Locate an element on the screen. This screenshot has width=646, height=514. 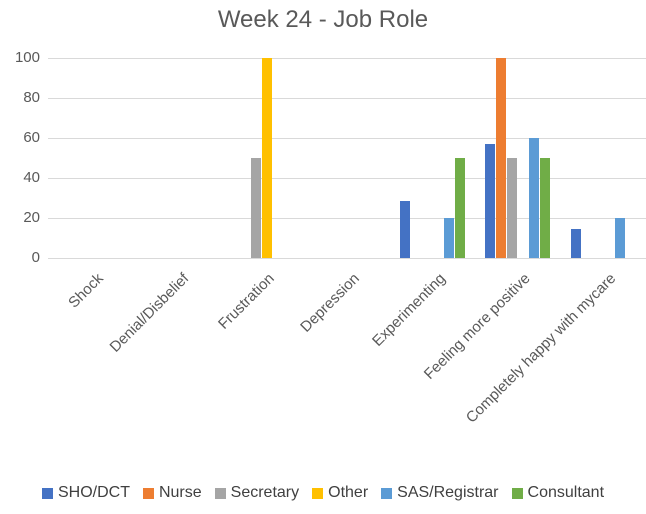
legend-item: Consultant is located at coordinates (558, 493).